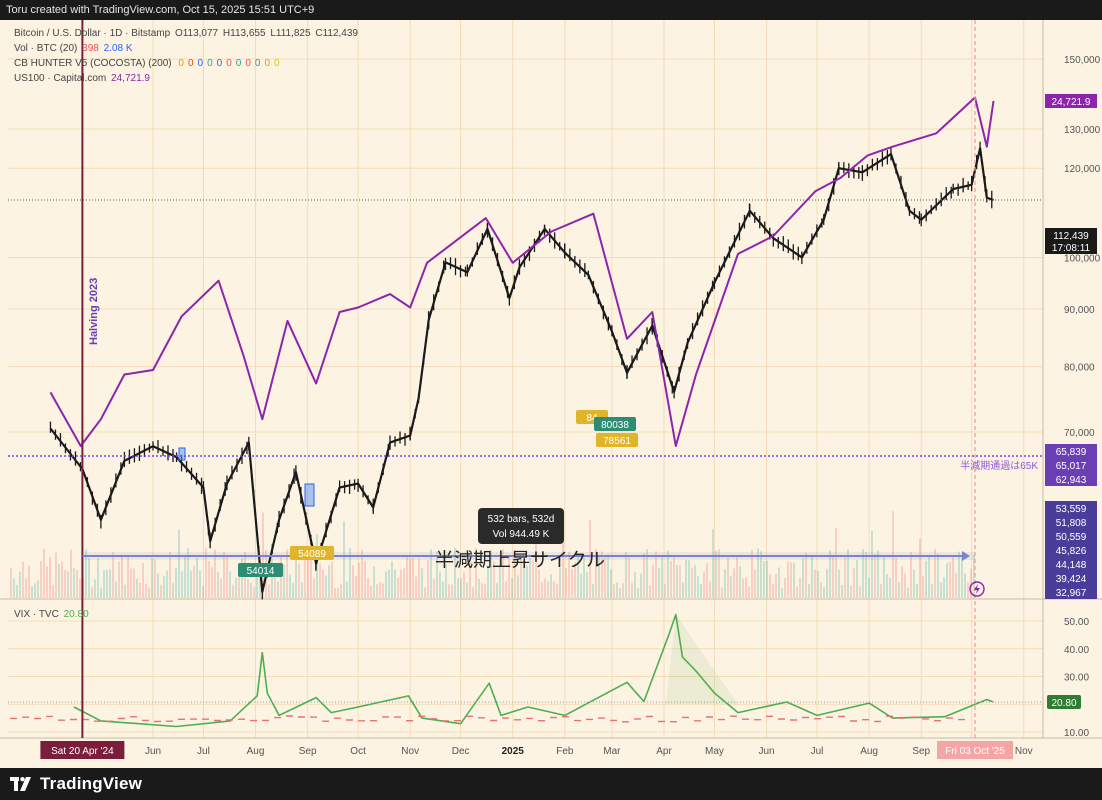 The height and width of the screenshot is (800, 1102). I want to click on vix-axis-tick: 10.00, so click(1076, 733).